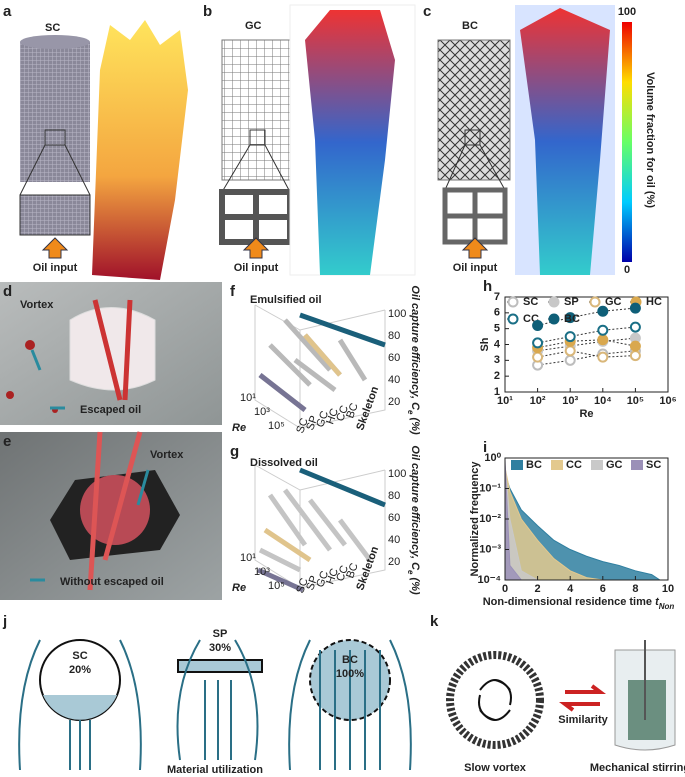  I want to click on x-tick-label: 0, so click(505, 589).